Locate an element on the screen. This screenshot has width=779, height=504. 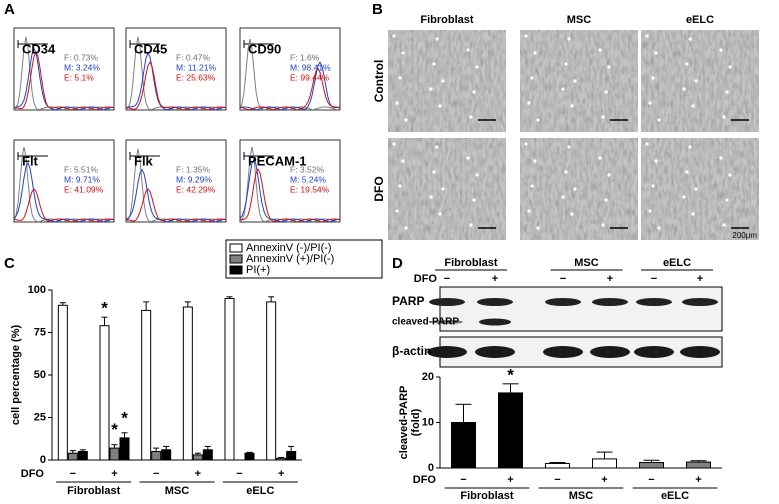
percentage: M: 3.24% is located at coordinates (82, 67).